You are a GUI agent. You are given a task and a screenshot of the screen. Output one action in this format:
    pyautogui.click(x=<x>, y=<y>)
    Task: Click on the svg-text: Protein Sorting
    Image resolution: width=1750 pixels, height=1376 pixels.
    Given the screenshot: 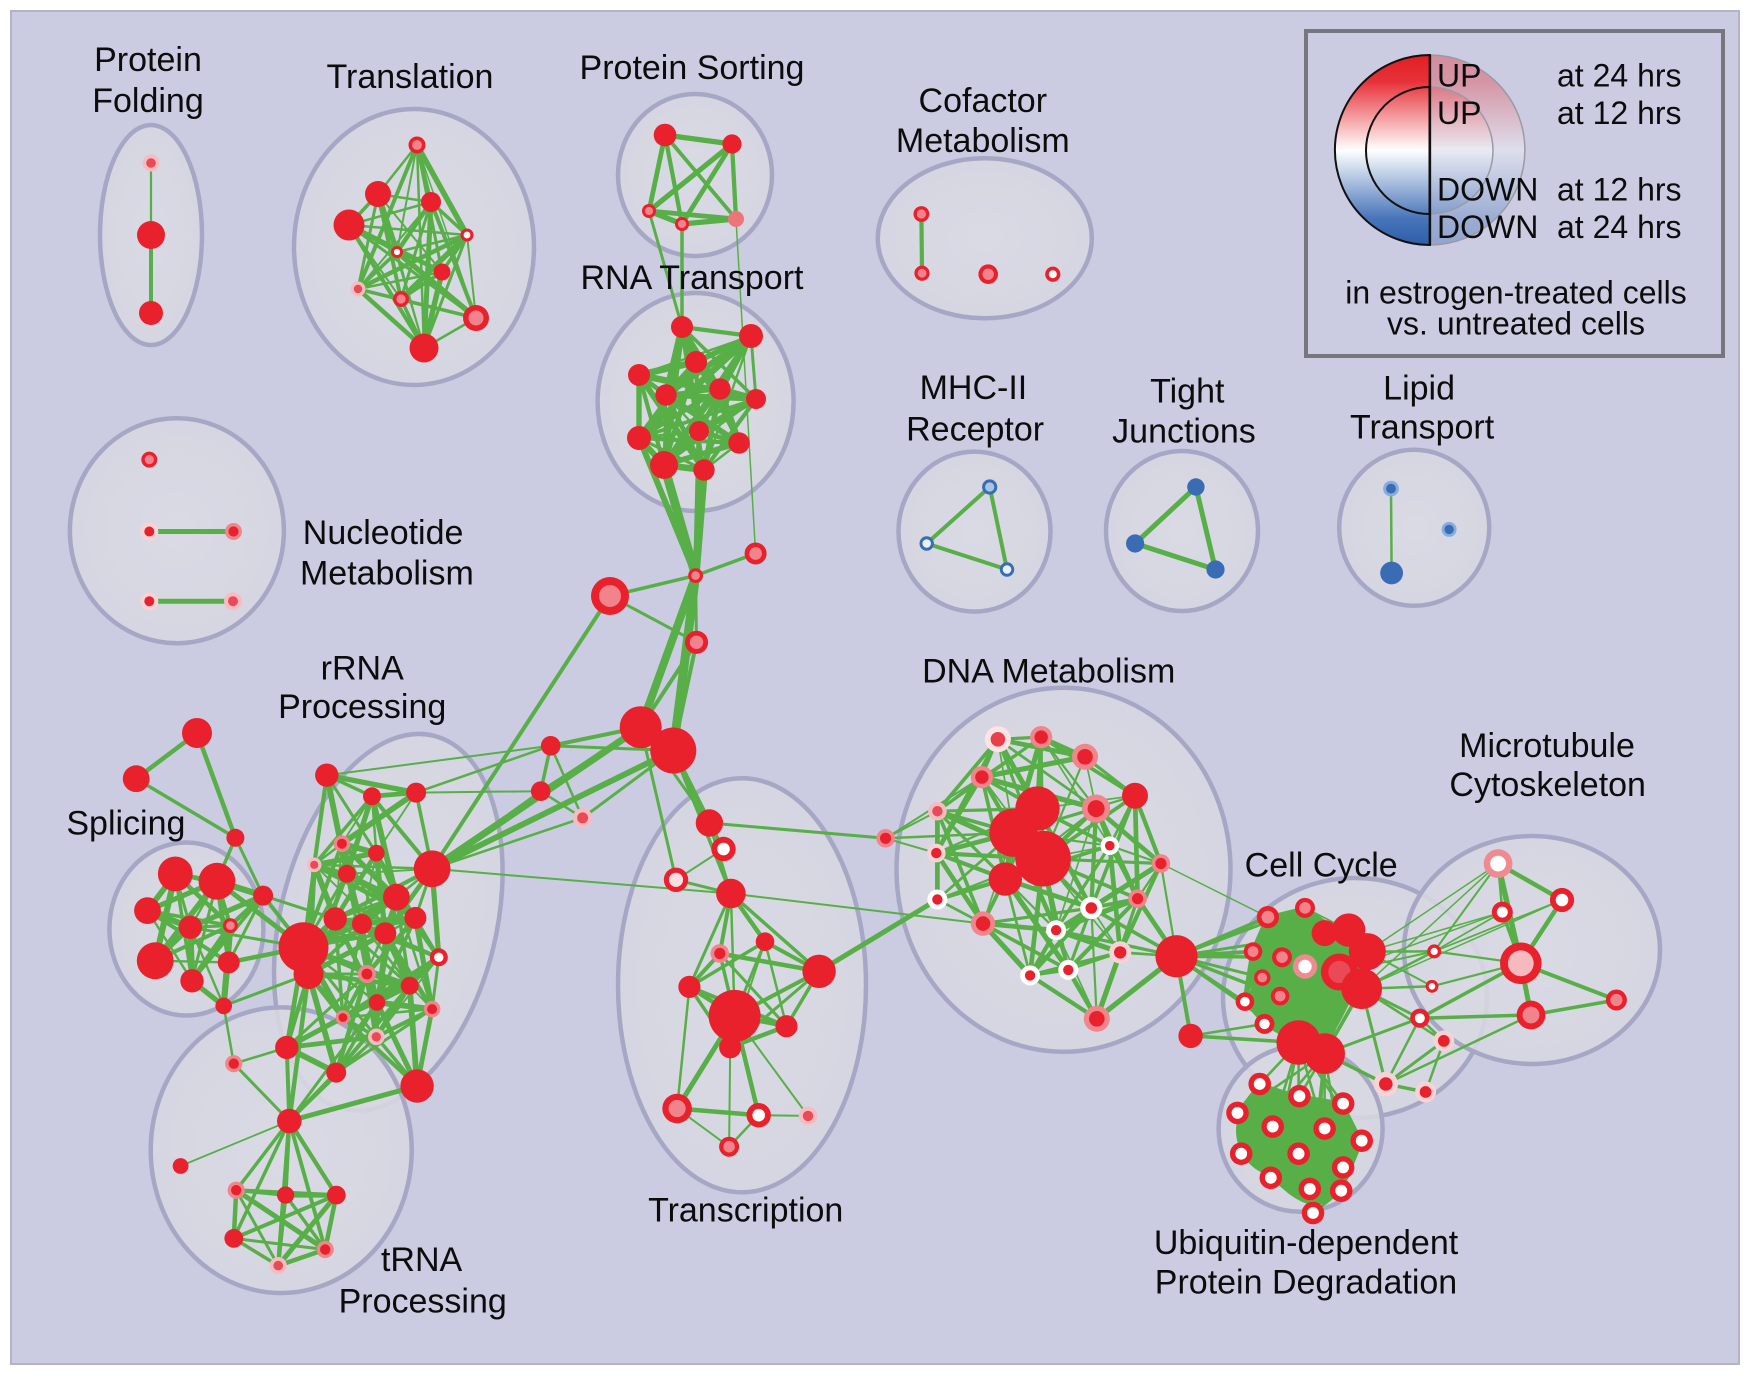 What is the action you would take?
    pyautogui.click(x=692, y=68)
    